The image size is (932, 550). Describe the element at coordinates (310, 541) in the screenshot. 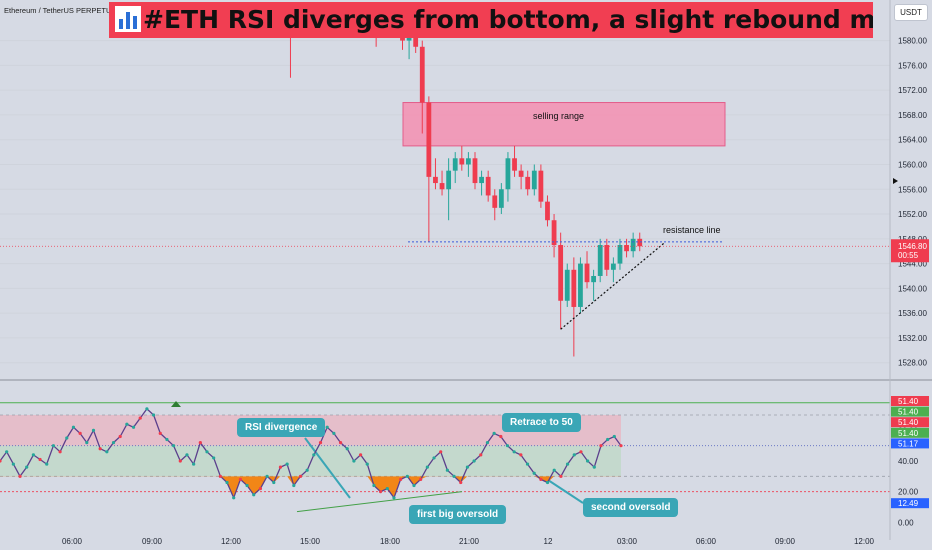

I see `time-tick-label: 15:00` at that location.